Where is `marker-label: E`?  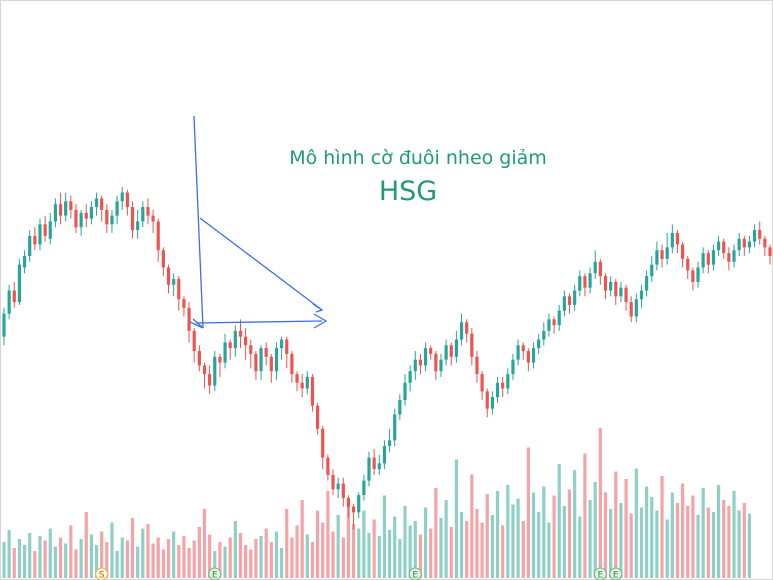
marker-label: E is located at coordinates (415, 575).